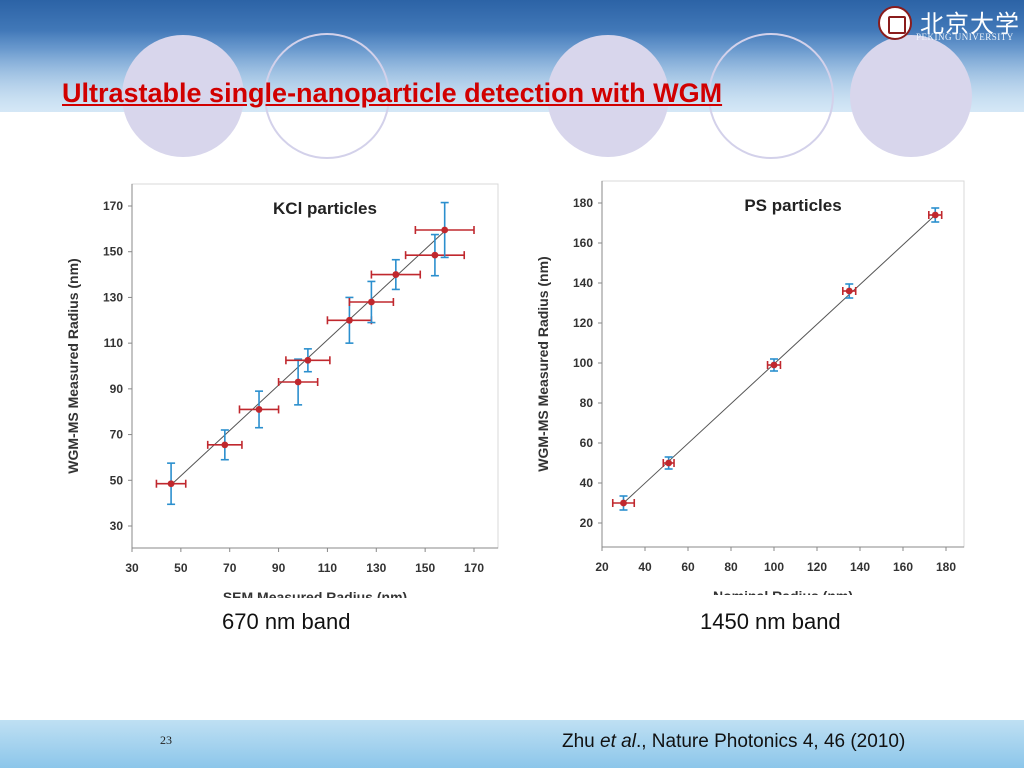  I want to click on x-tick-label: 160, so click(903, 567).